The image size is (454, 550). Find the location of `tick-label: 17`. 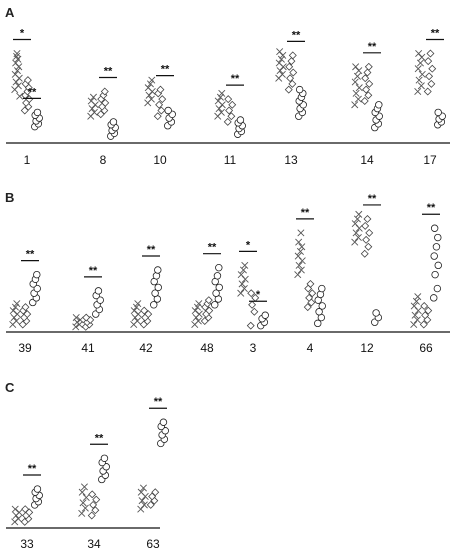

tick-label: 17 is located at coordinates (430, 160).